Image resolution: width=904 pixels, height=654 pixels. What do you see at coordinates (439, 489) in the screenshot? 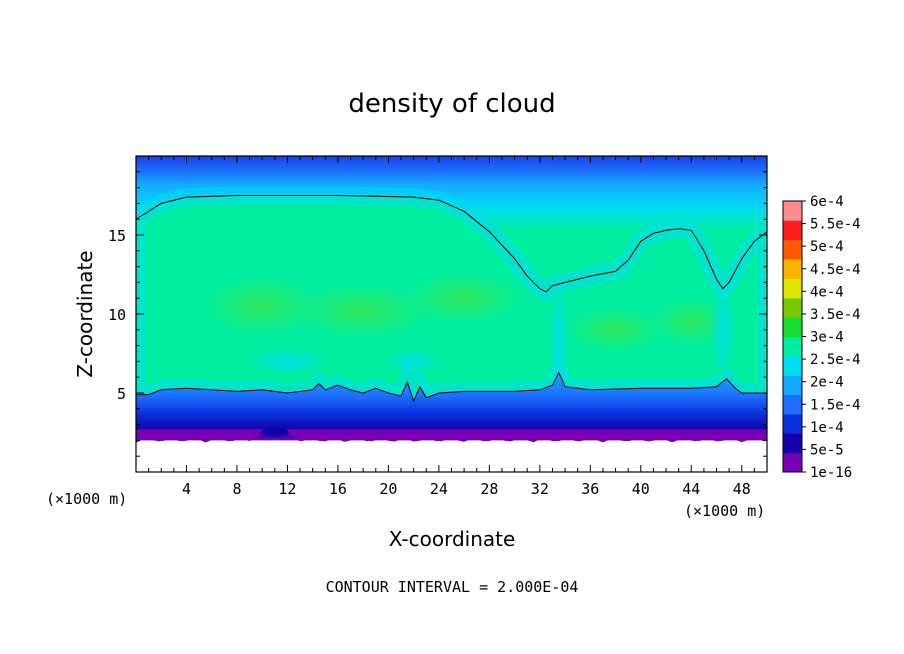
I see `x-tick-label-24: 24` at bounding box center [439, 489].